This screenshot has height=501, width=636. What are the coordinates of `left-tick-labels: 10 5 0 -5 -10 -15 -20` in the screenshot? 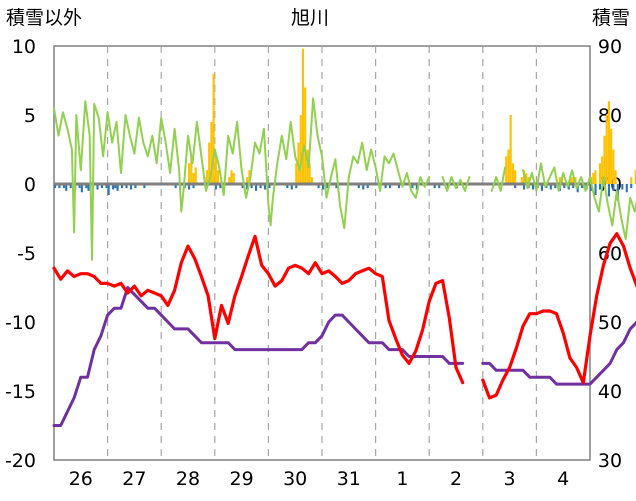 It's located at (20, 254).